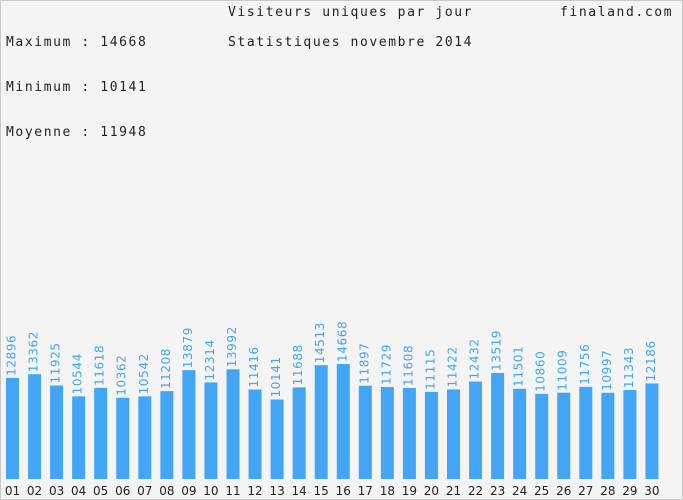 The height and width of the screenshot is (500, 683). Describe the element at coordinates (188, 491) in the screenshot. I see `x-tick-label: 09` at that location.